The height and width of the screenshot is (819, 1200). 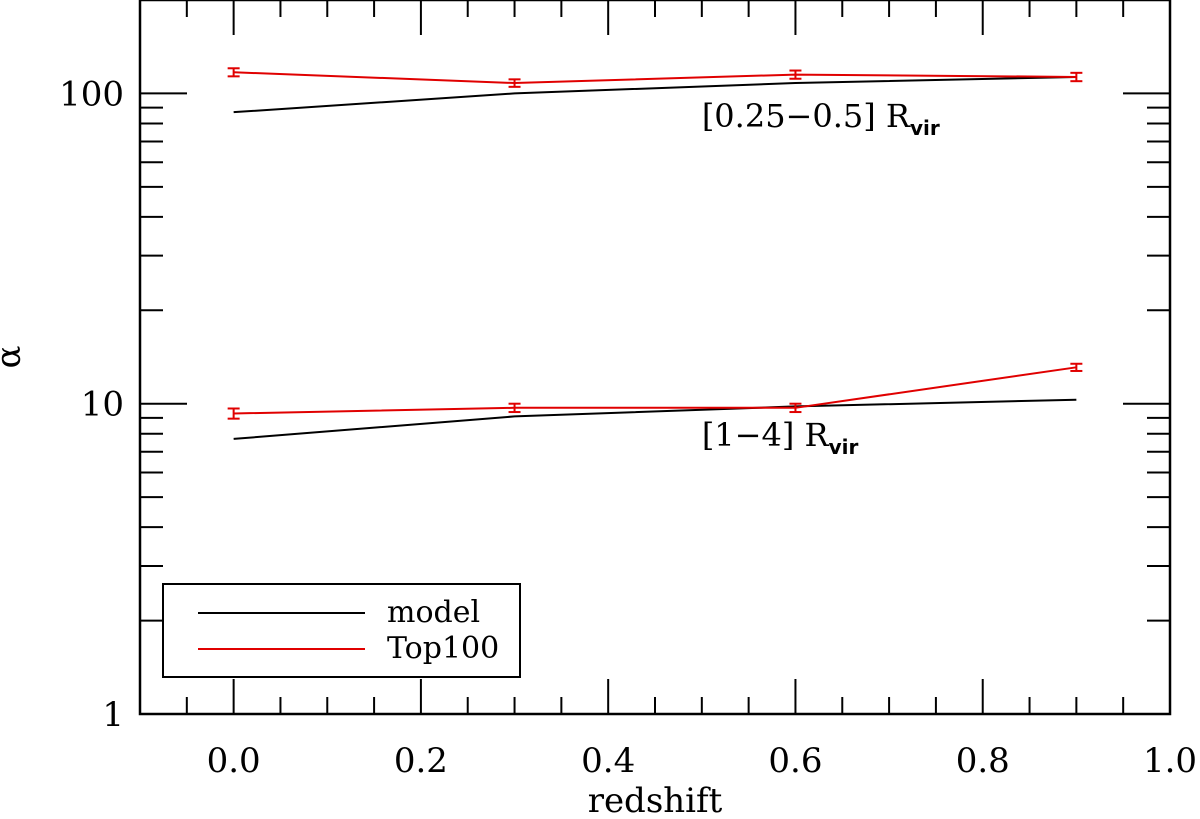 I want to click on region-label: [0.25−0.5] Rvir, so click(x=821, y=118).